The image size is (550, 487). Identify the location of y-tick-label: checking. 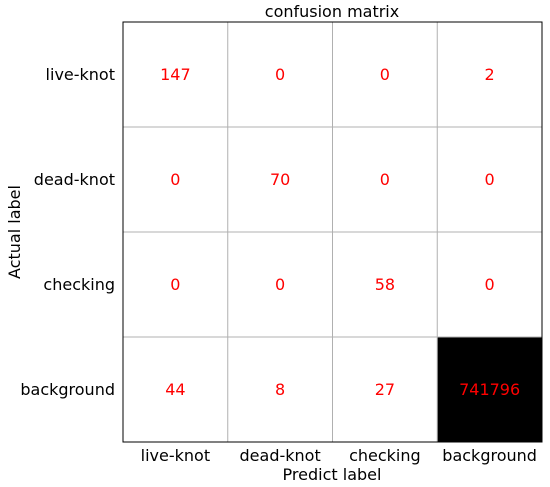
(79, 284).